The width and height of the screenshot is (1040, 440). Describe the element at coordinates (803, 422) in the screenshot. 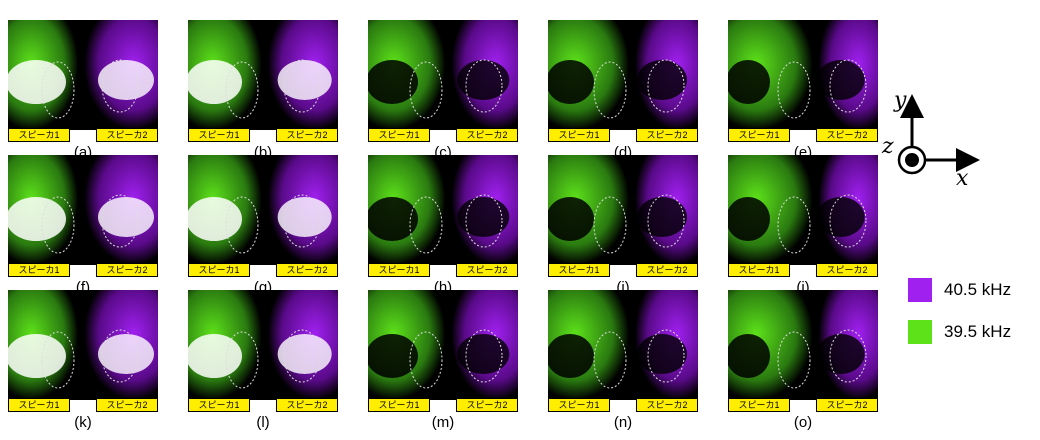

I see `panel-caption: (o)` at that location.